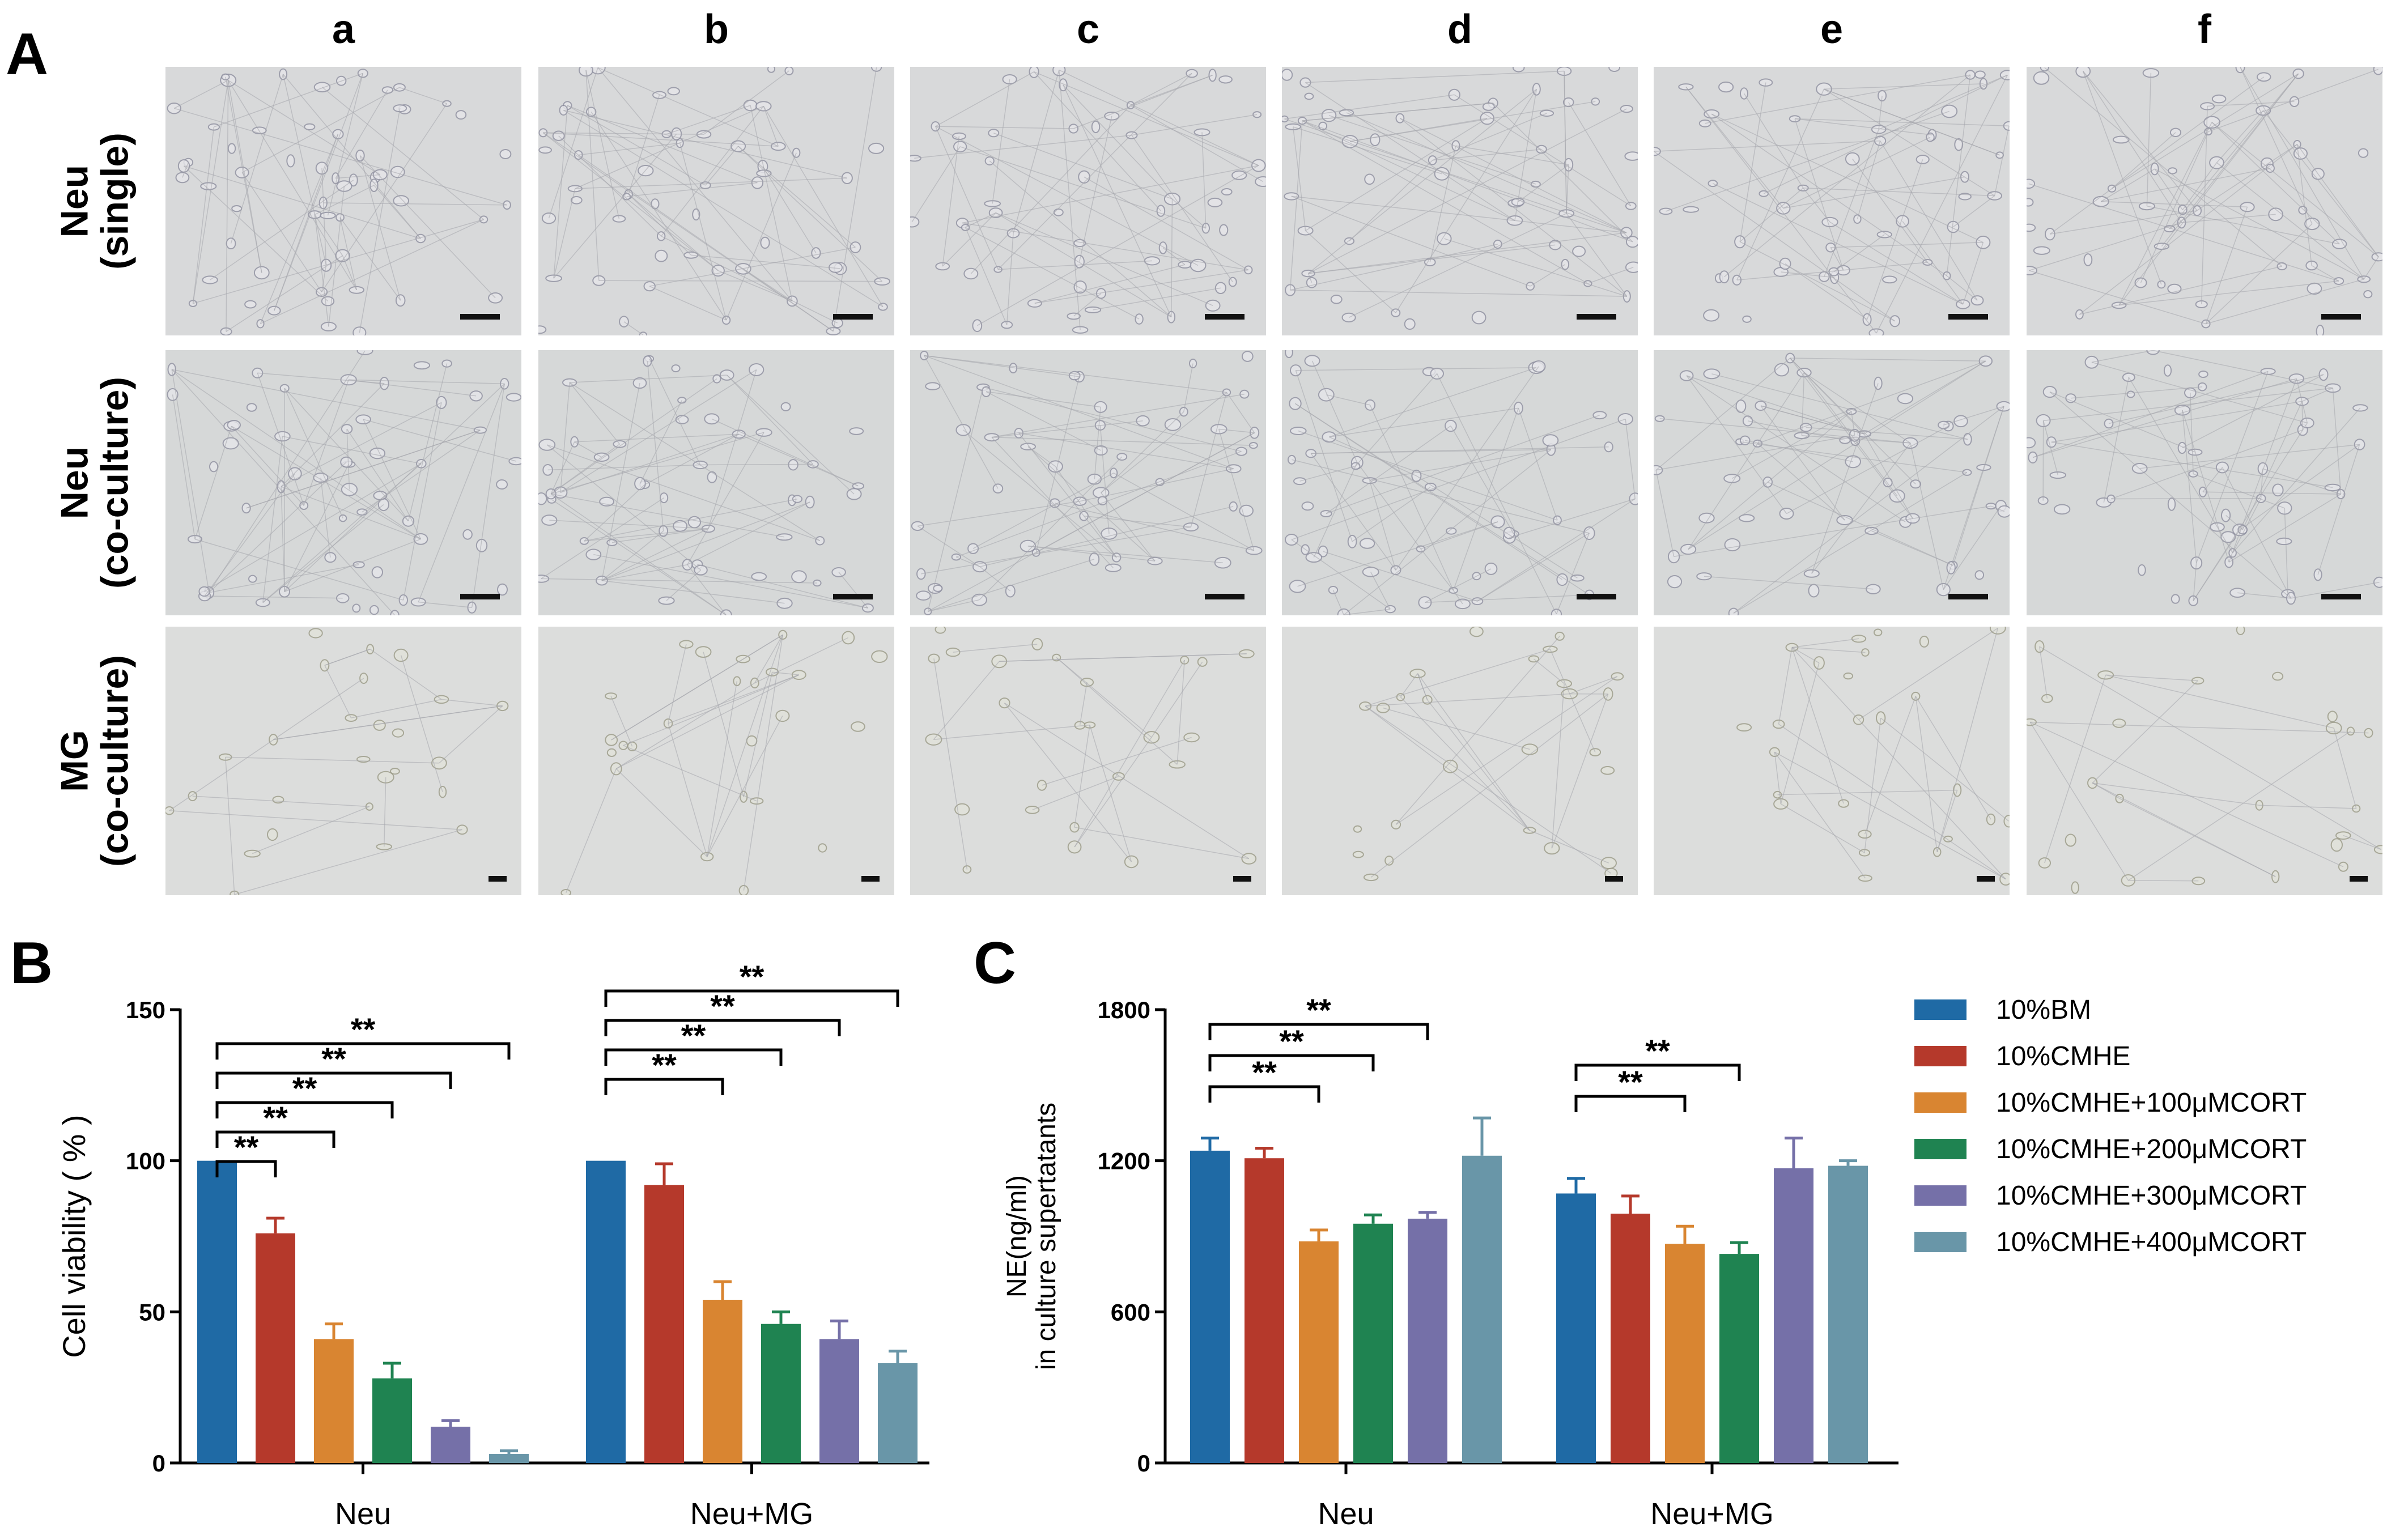  I want to click on legend-item: 10%CMHE+400μMCORT, so click(2110, 1242).